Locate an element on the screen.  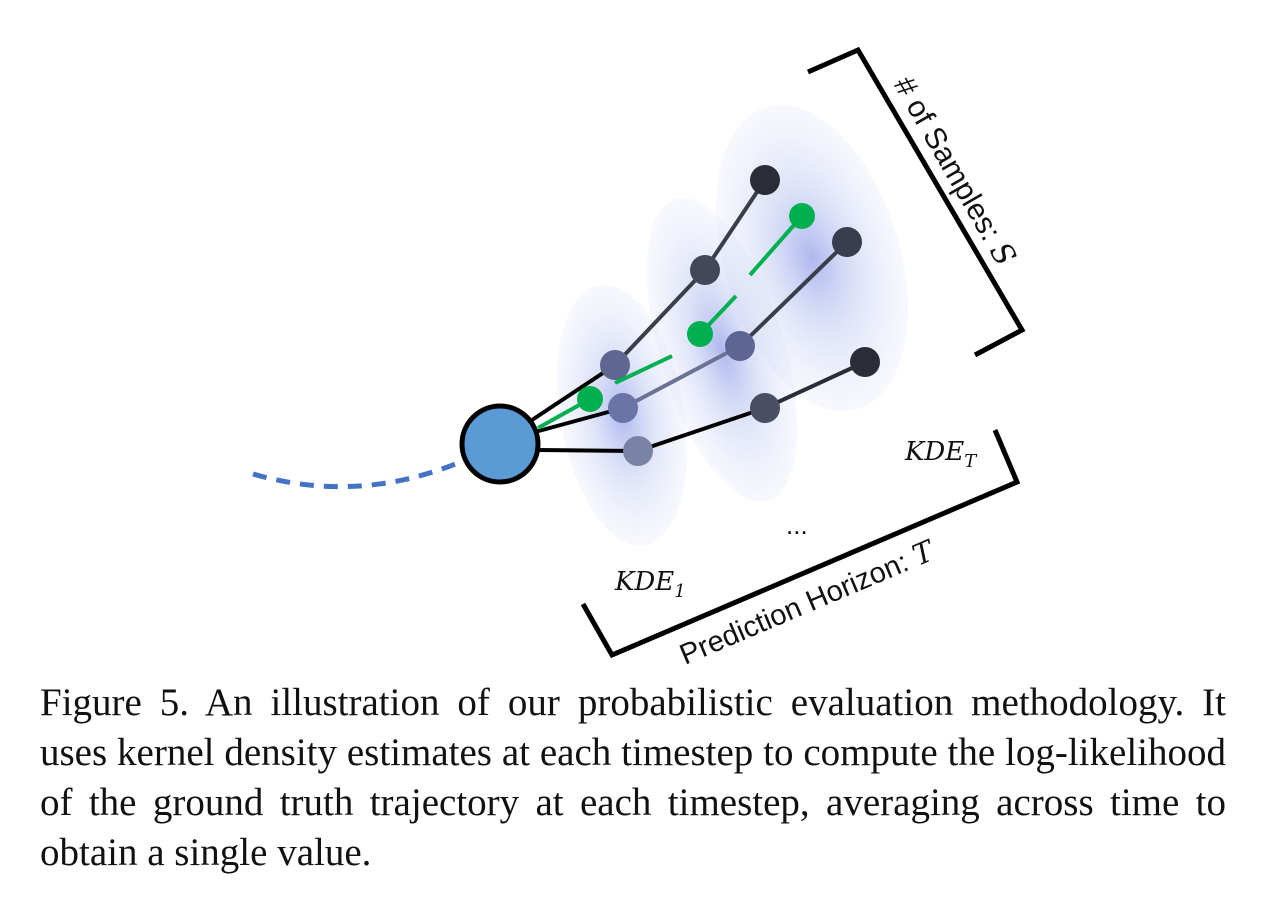
ground-truth-trajectory is located at coordinates (676, 316).